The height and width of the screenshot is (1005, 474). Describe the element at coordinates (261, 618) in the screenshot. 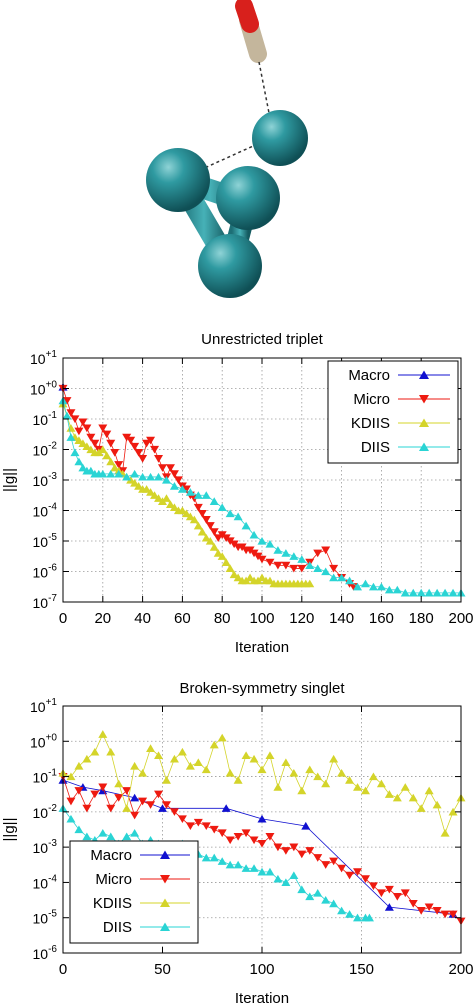

I see `x-tick-label: 100` at that location.